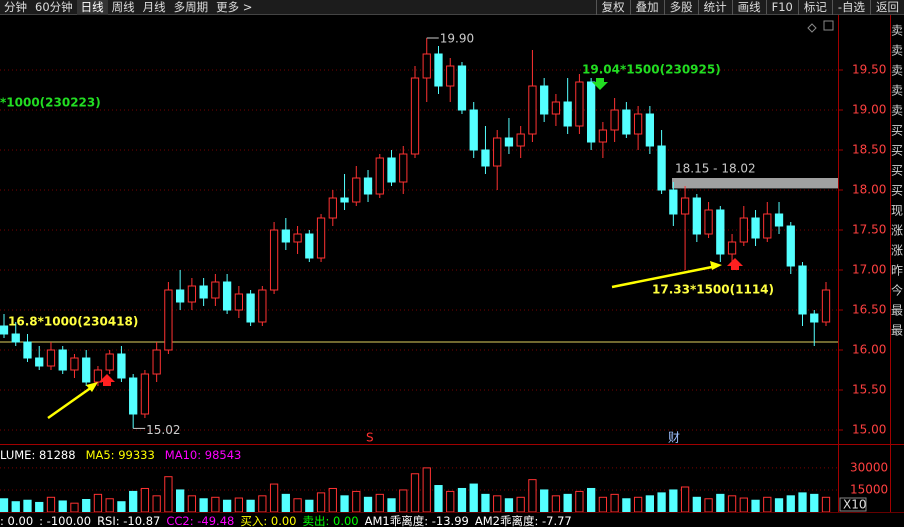 The image size is (904, 527). What do you see at coordinates (850, 7) in the screenshot?
I see `toolbar-button: -自选` at bounding box center [850, 7].